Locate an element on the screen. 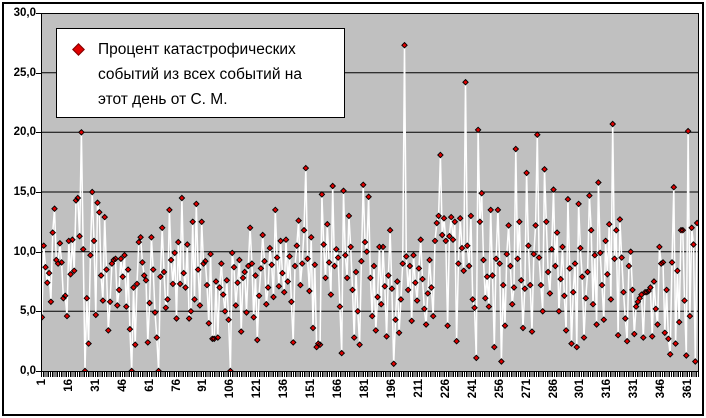 The image size is (706, 418). x-tick-label: 61 is located at coordinates (149, 385).